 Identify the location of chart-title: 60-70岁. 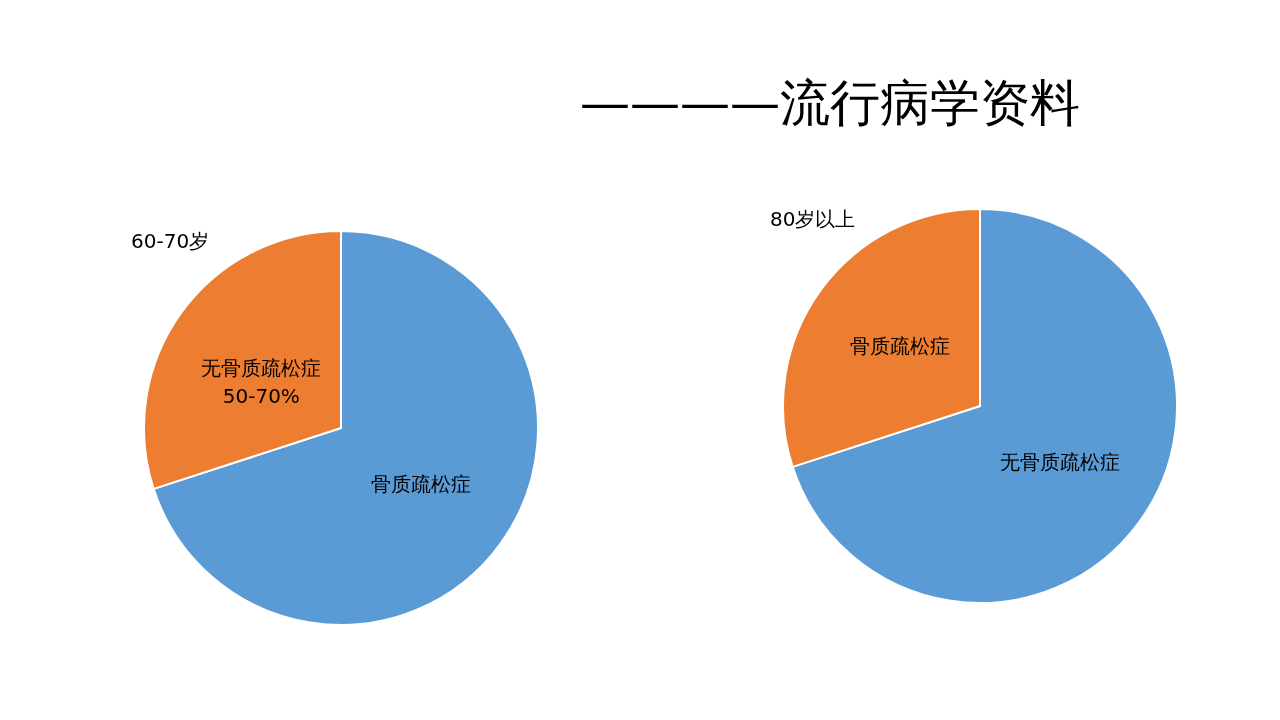
(170, 241).